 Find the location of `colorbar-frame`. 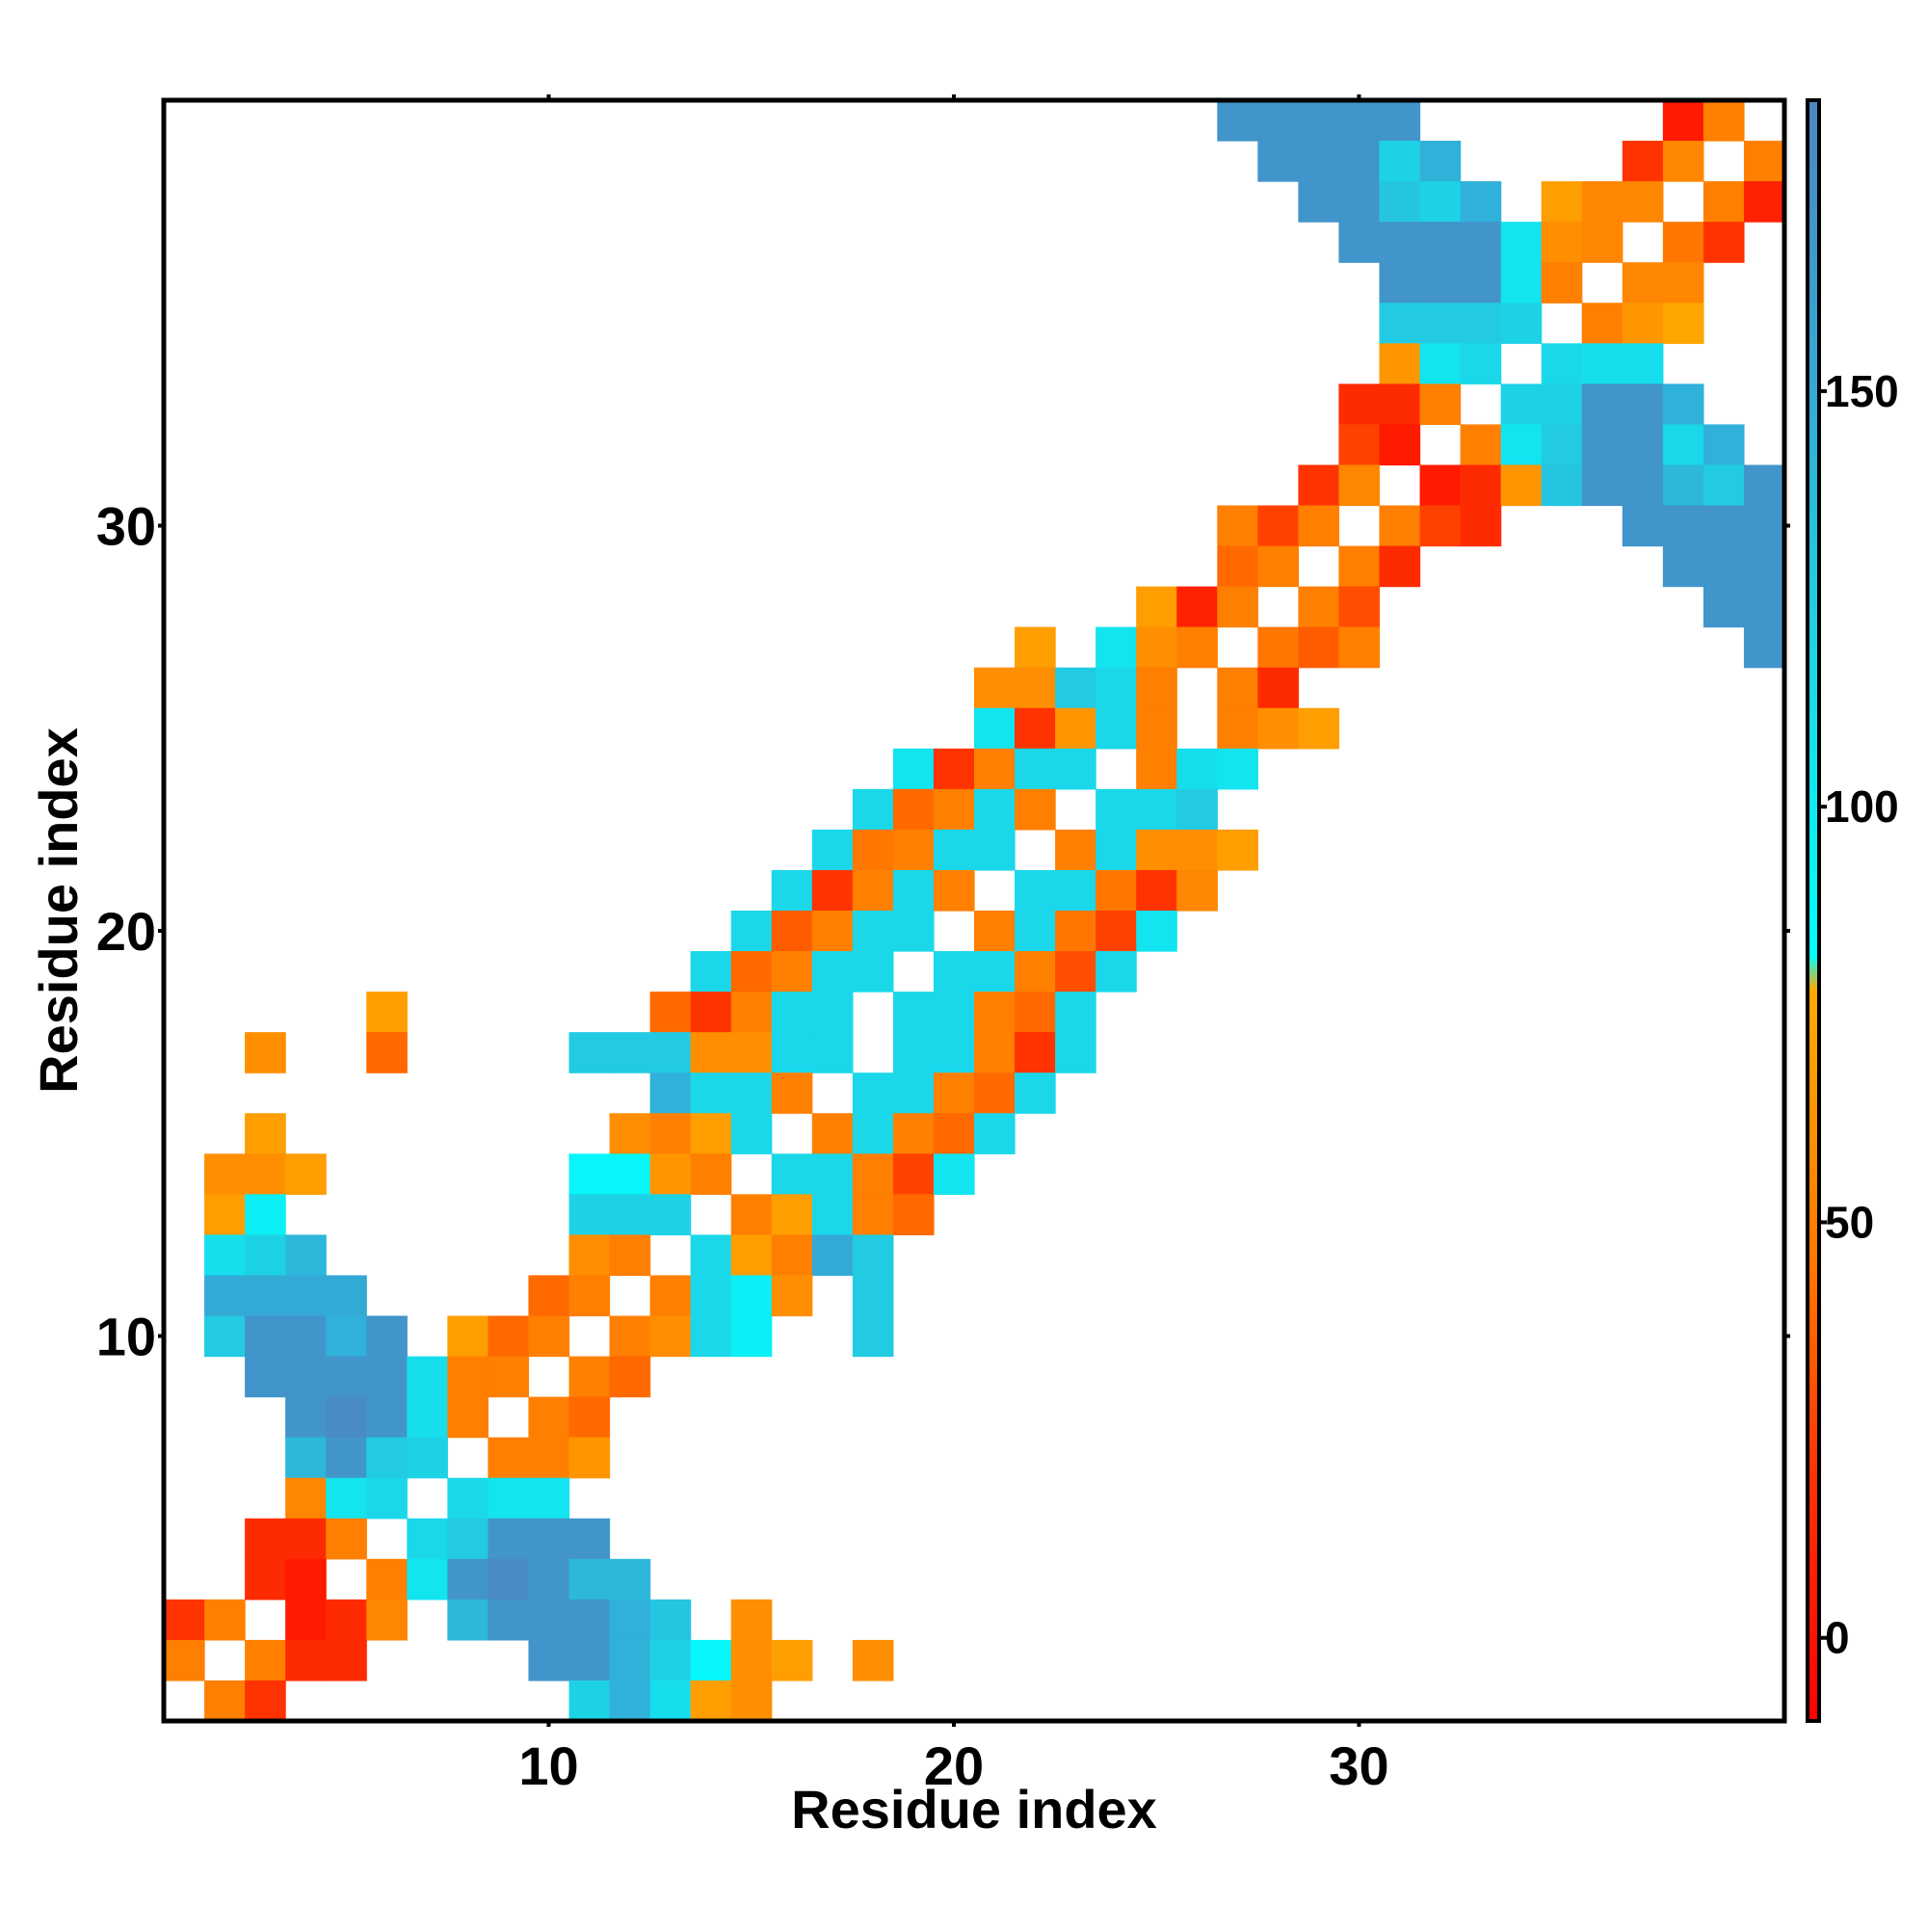

colorbar-frame is located at coordinates (1814, 910).